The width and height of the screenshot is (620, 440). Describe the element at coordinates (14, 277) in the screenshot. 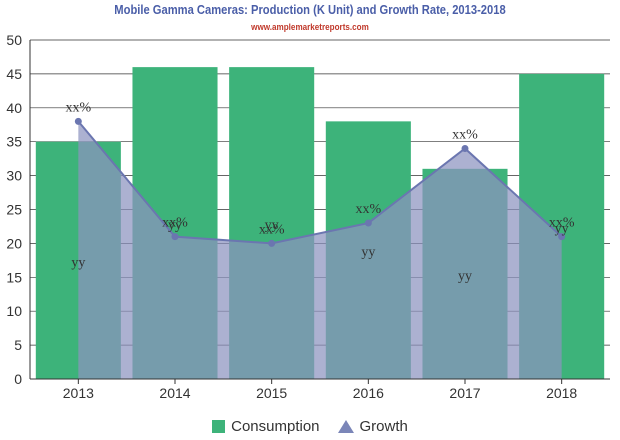

I see `y-tick-label: 15` at that location.